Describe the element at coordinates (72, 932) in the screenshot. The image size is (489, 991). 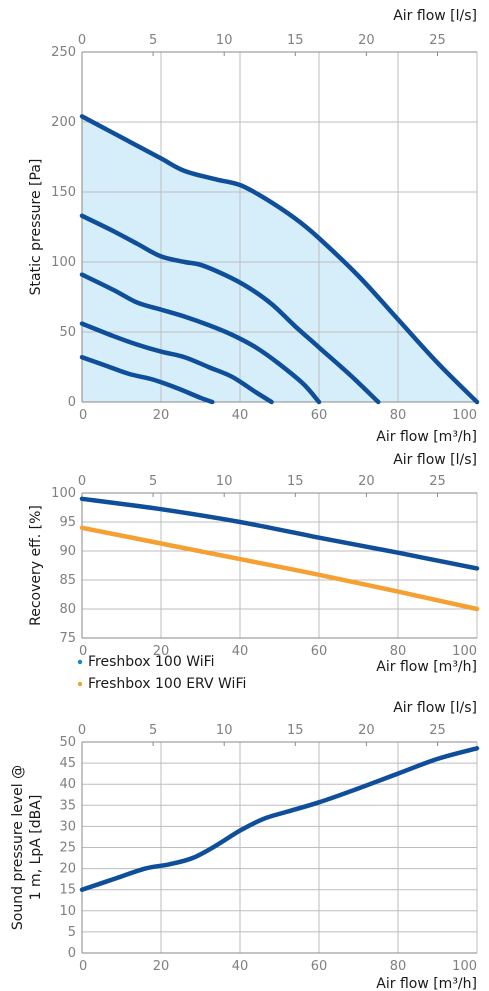
I see `y-tick-label: 5` at that location.